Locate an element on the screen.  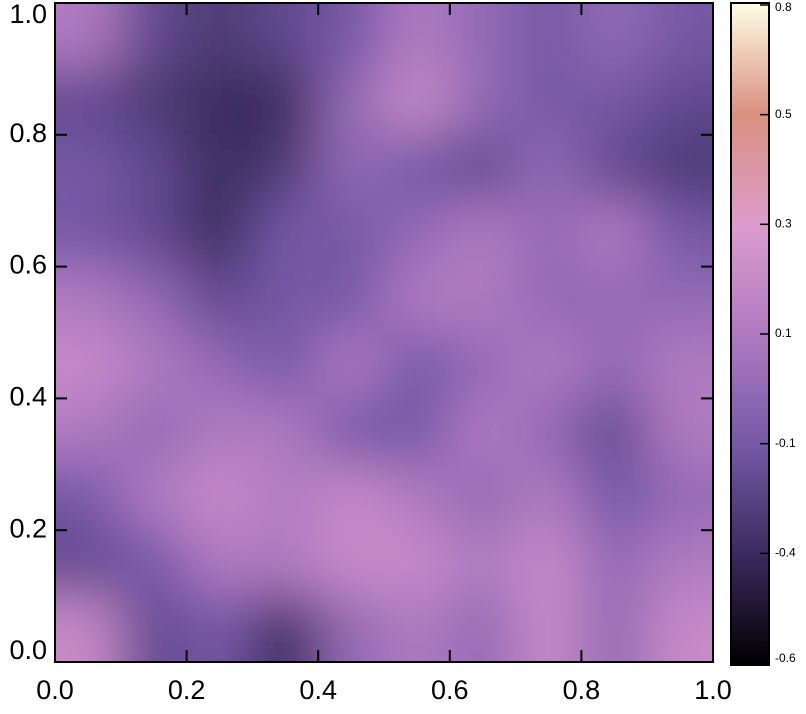
x-tick-label: 0.6 is located at coordinates (450, 690).